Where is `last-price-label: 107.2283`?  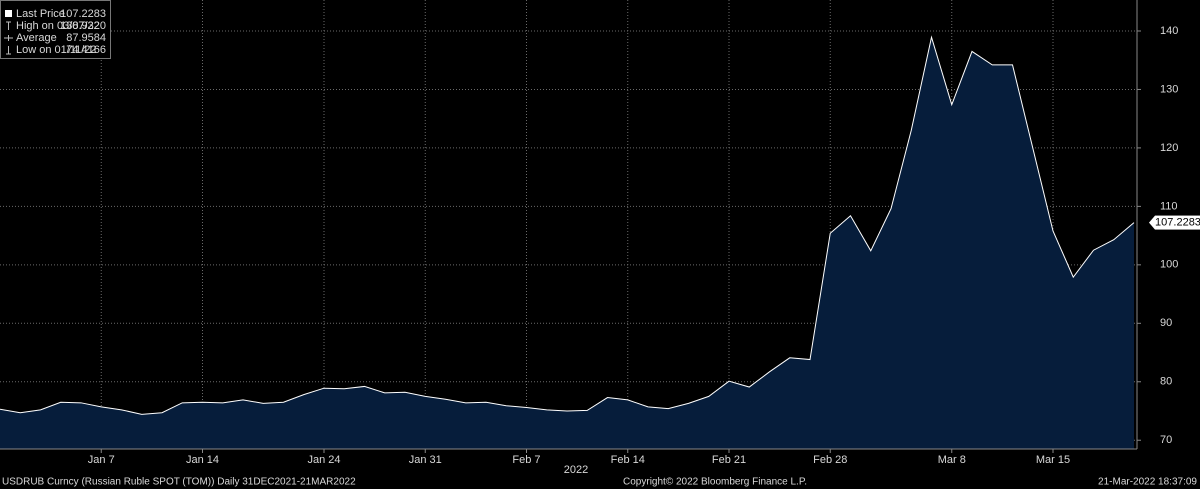
last-price-label: 107.2283 is located at coordinates (1177, 222).